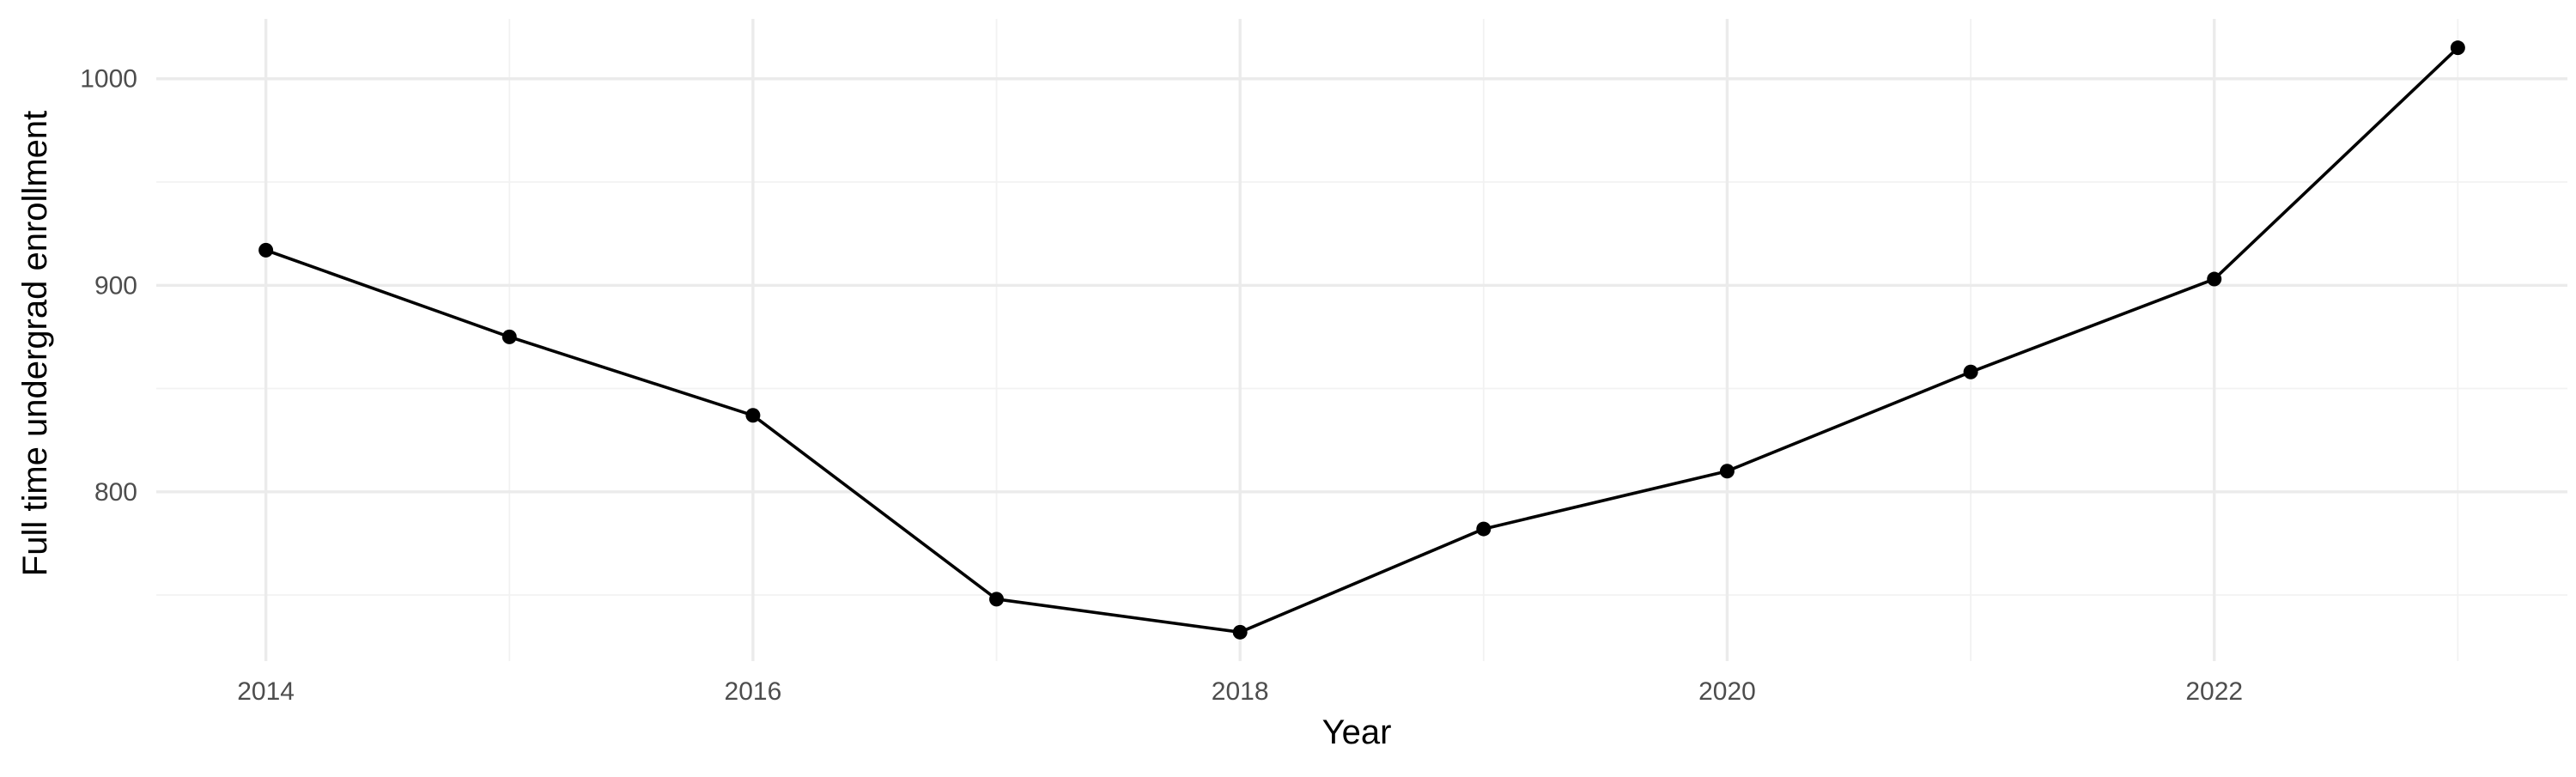 The image size is (2576, 777). I want to click on x-axis-tick-labels: 2014 2016 2018 2020 2022, so click(1240, 691).